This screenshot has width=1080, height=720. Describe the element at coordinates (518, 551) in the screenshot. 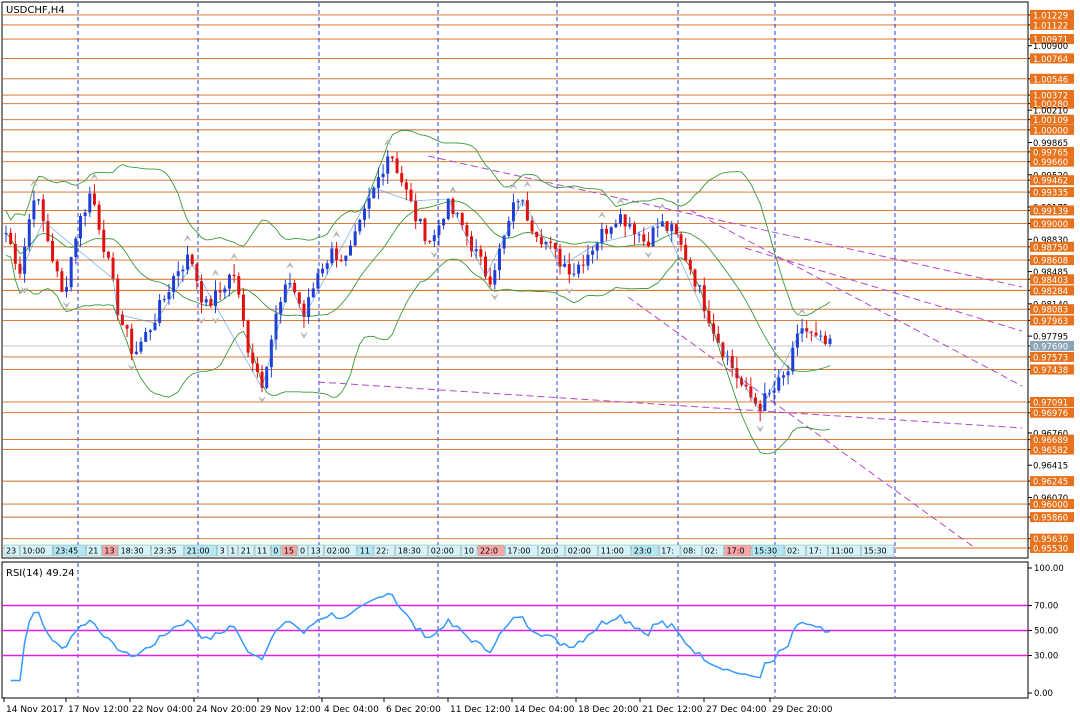

I see `session-label-text: 17:00` at that location.